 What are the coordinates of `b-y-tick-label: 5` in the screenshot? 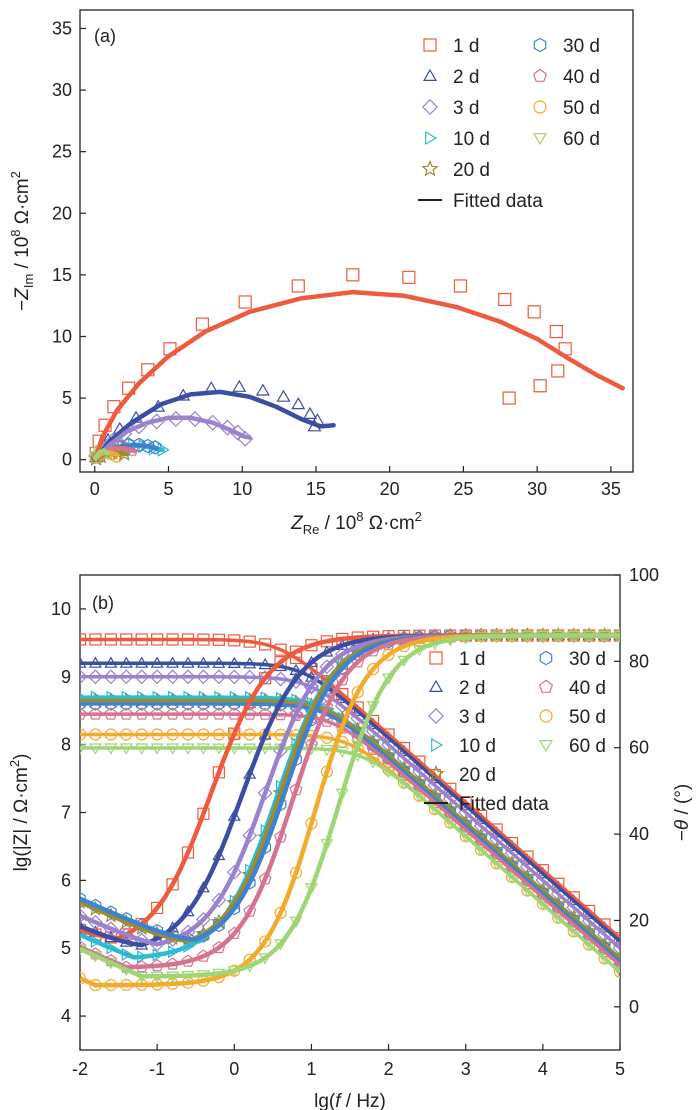 It's located at (66, 948).